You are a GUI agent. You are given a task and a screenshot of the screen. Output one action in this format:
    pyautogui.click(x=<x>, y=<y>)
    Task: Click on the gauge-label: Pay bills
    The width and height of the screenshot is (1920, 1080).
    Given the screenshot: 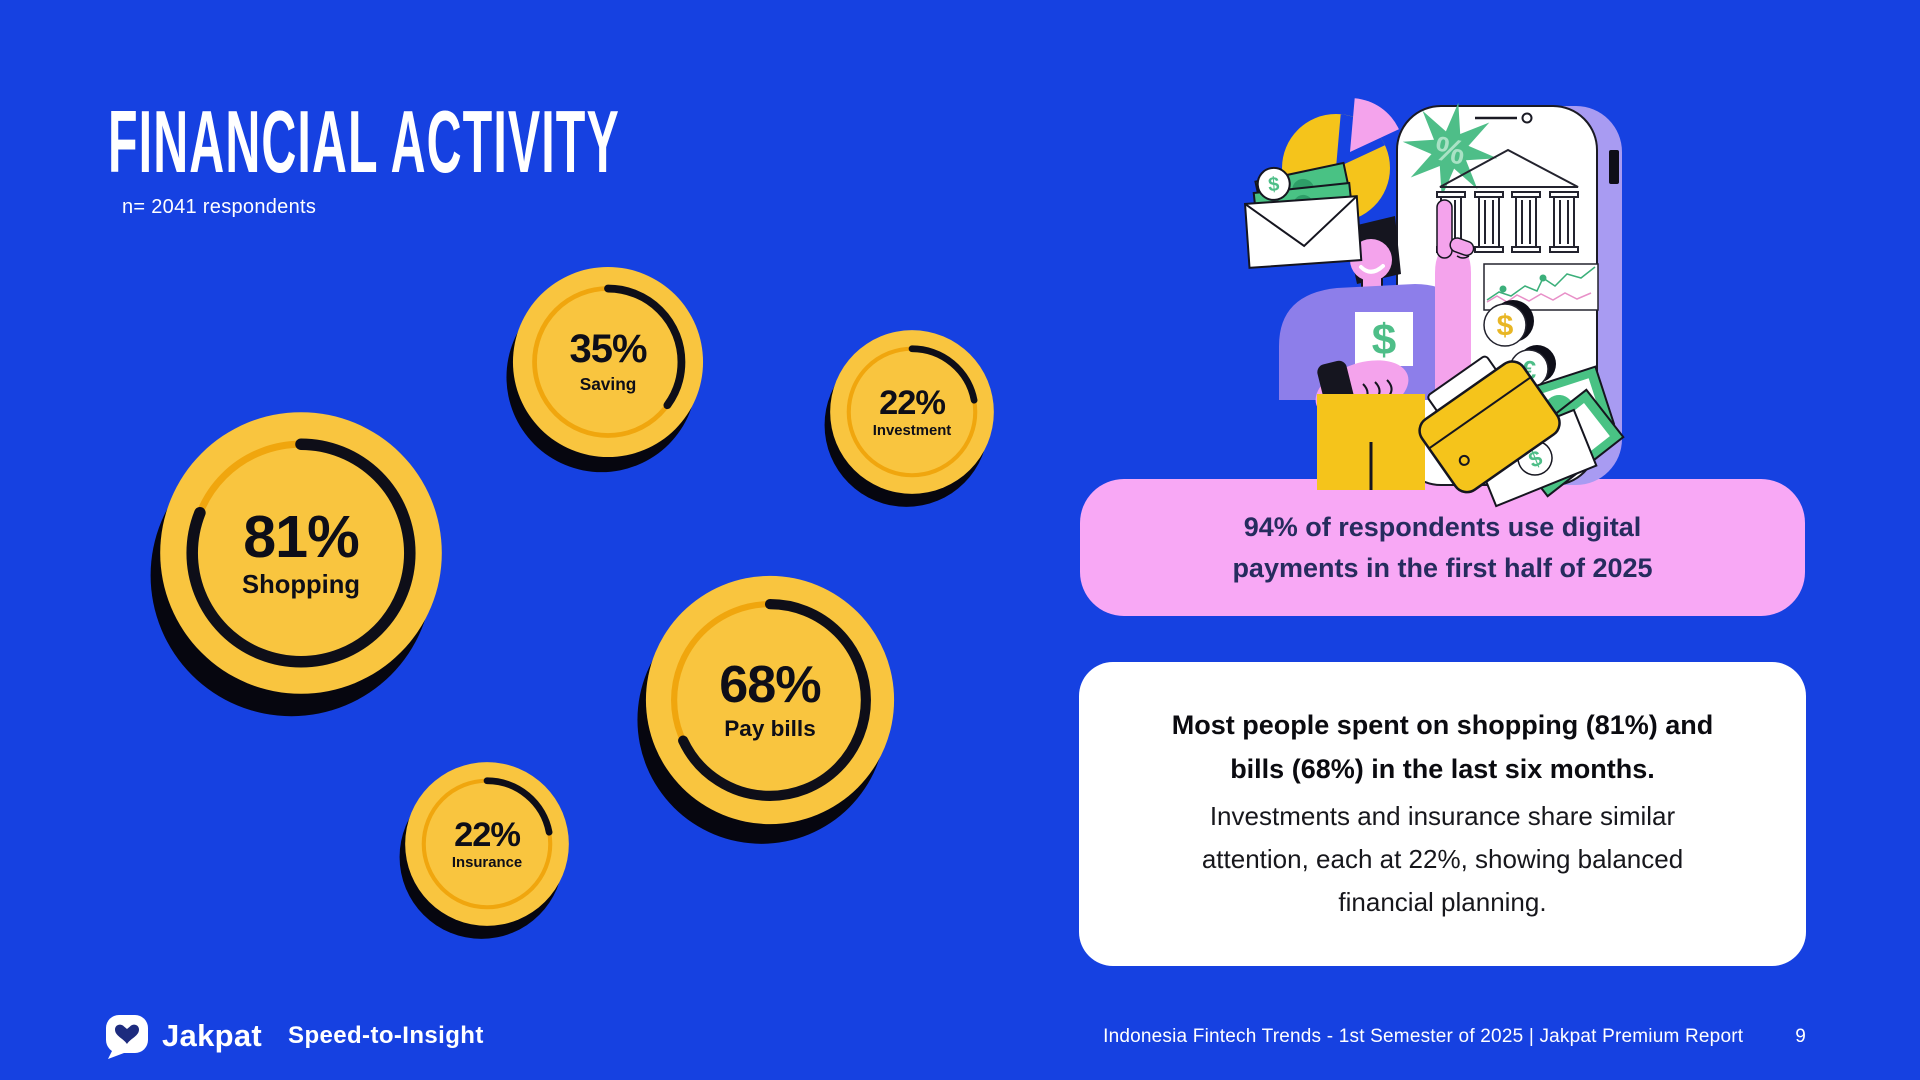 What is the action you would take?
    pyautogui.click(x=770, y=728)
    